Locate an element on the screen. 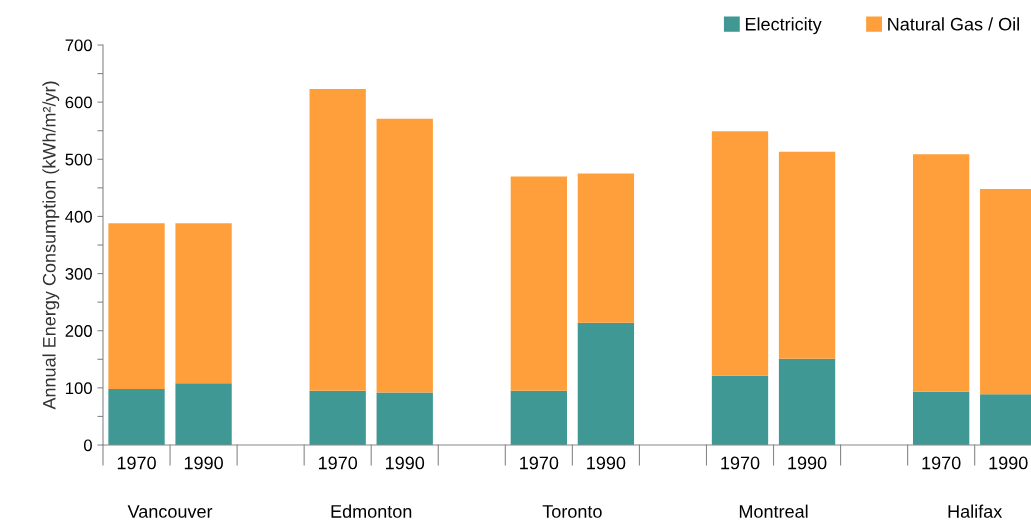 The width and height of the screenshot is (1031, 525). y-tick-label: 300 is located at coordinates (78, 273).